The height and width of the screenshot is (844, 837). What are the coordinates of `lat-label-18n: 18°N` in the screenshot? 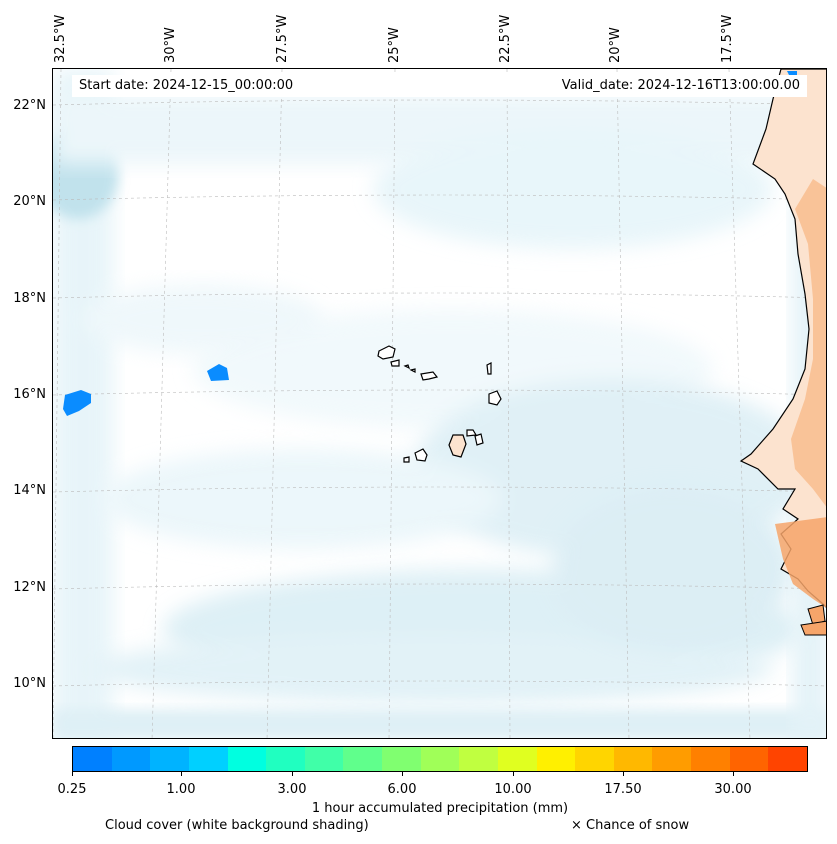 It's located at (29, 298).